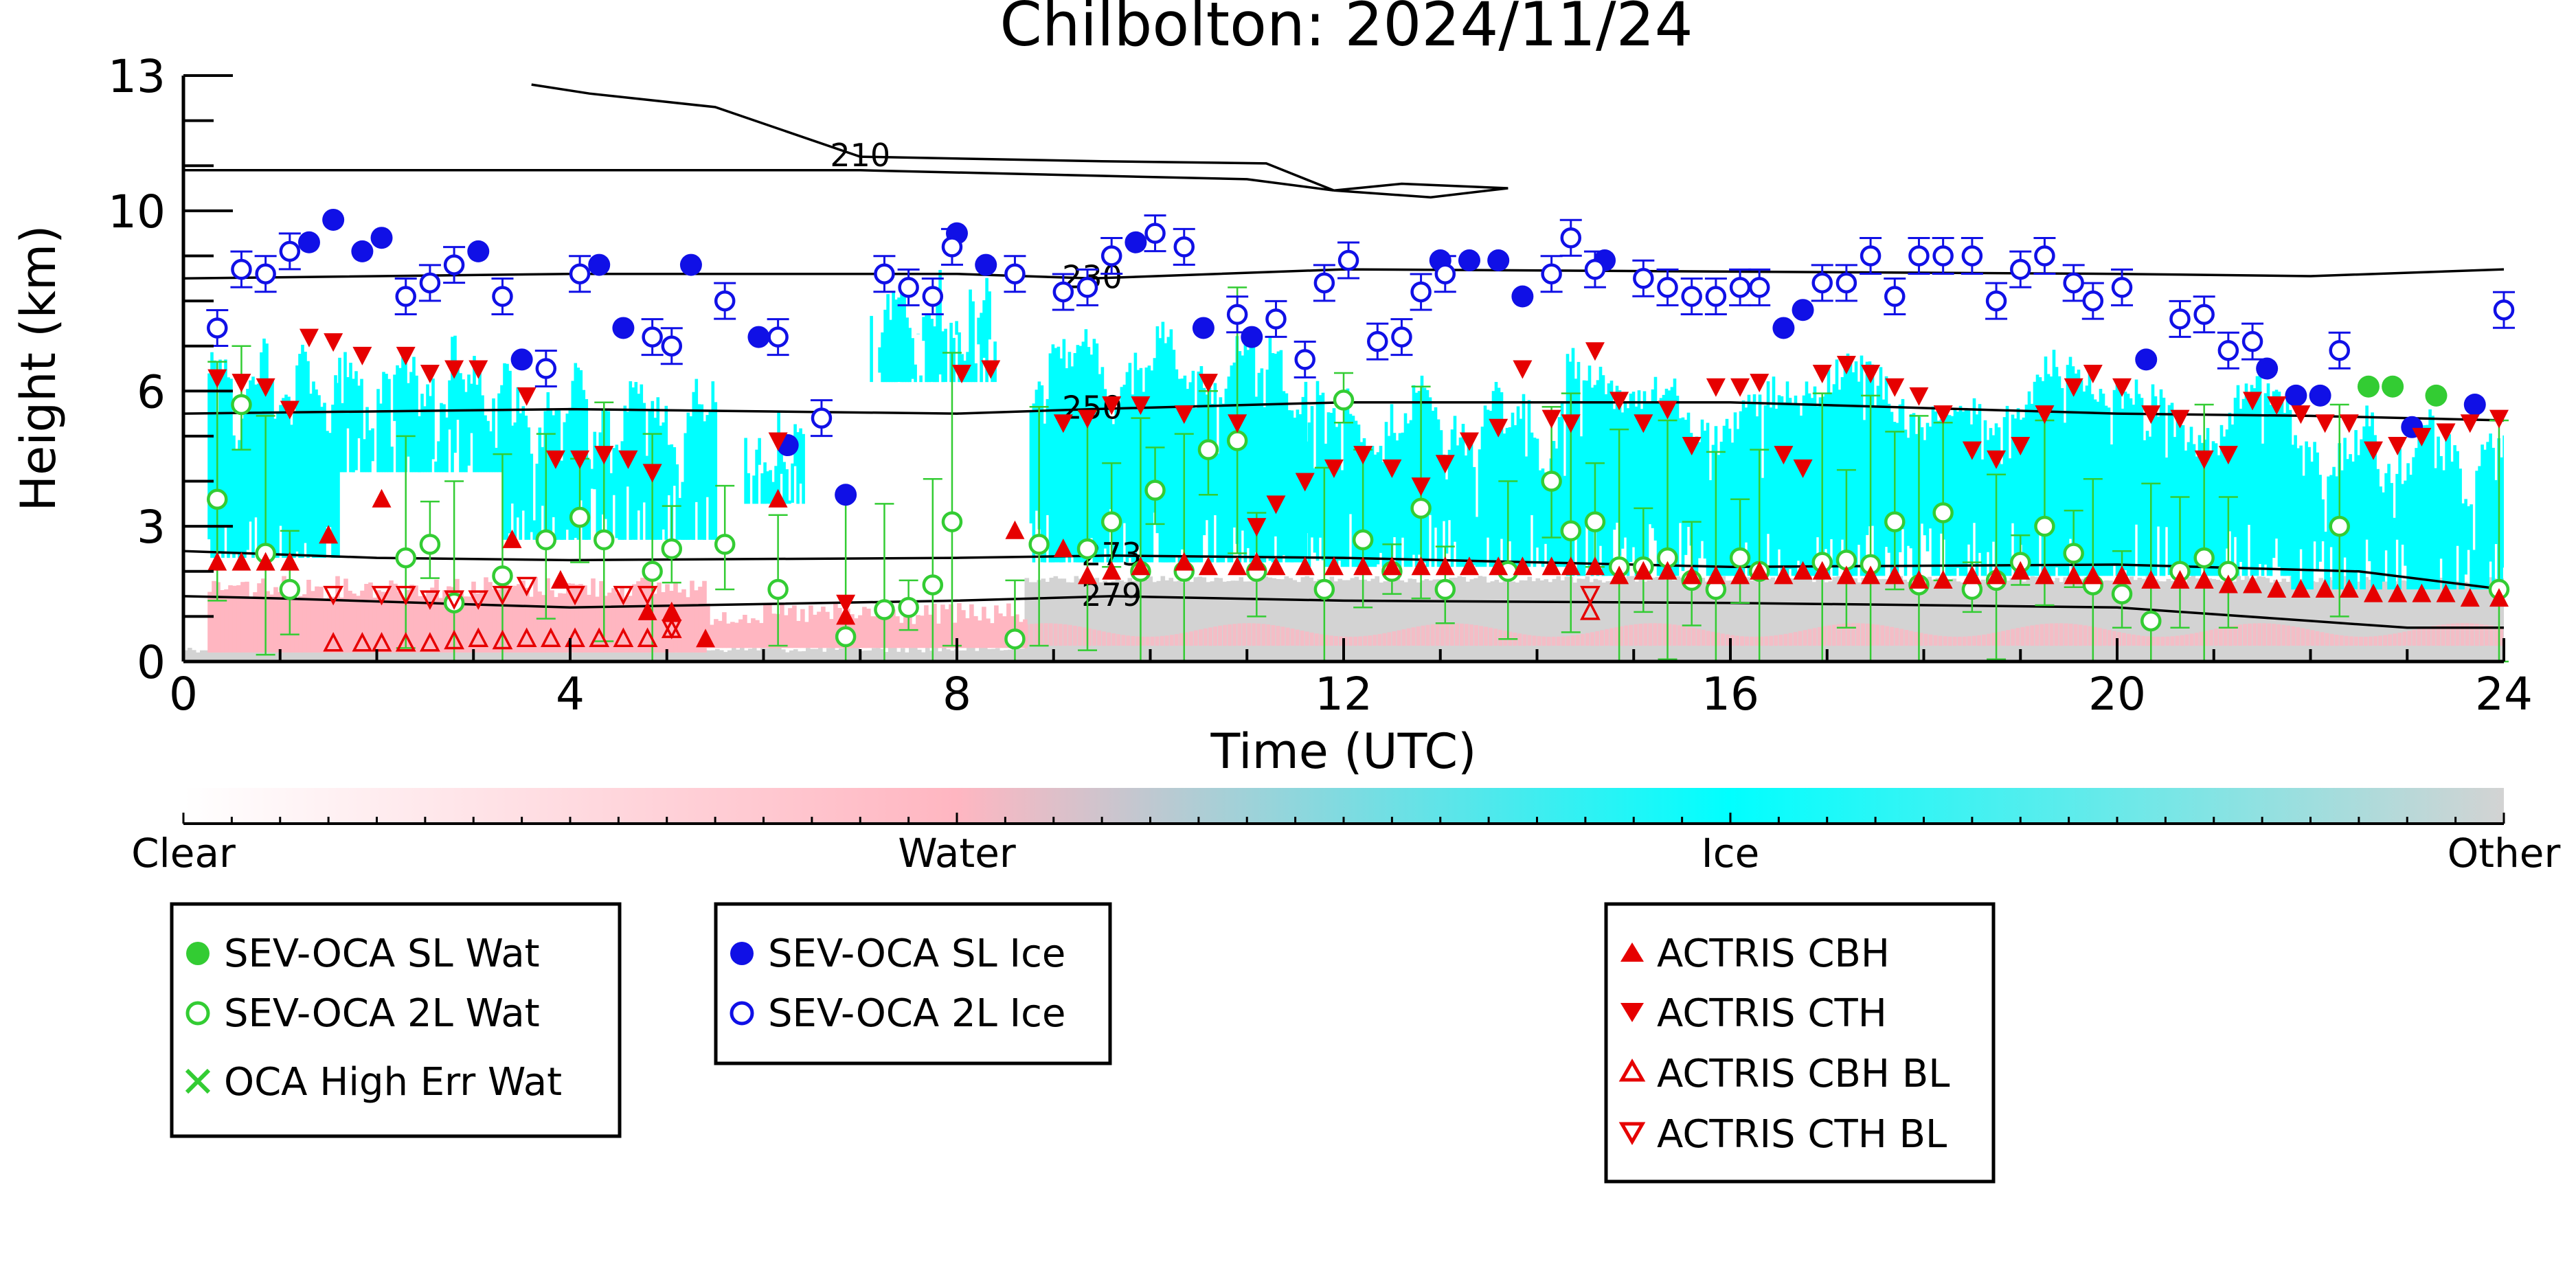 The height and width of the screenshot is (1288, 2576). Describe the element at coordinates (1346, 30) in the screenshot. I see `chart-title: Chilbolton: 2024/11/24` at that location.